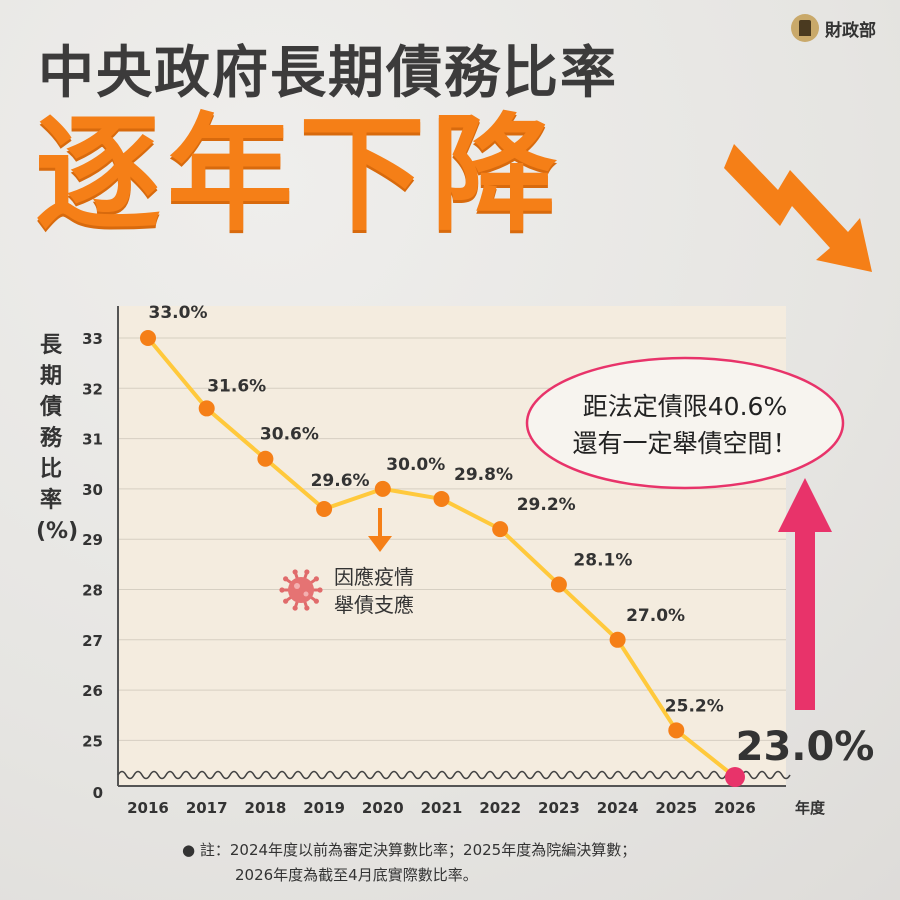 The image size is (900, 900). I want to click on headline: 逐年下降, so click(299, 174).